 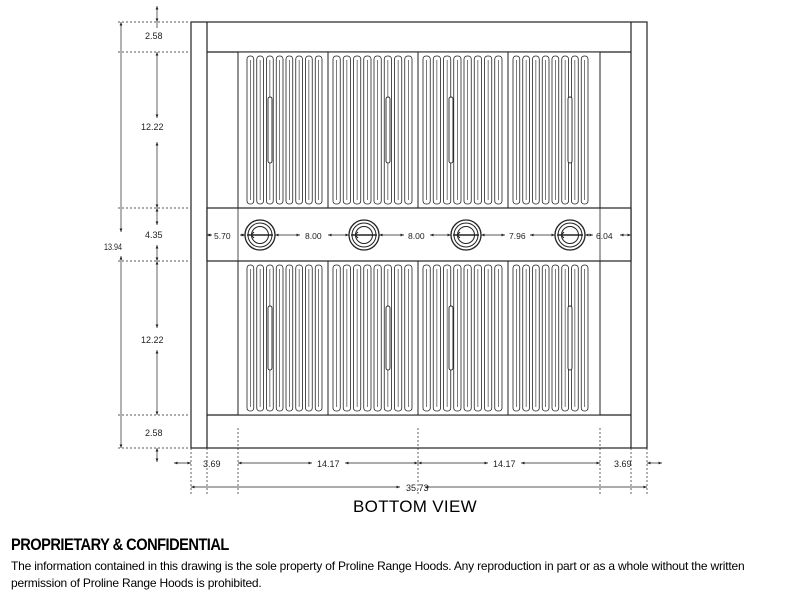 What do you see at coordinates (154, 433) in the screenshot?
I see `dim-bottom-frame: 2.58` at bounding box center [154, 433].